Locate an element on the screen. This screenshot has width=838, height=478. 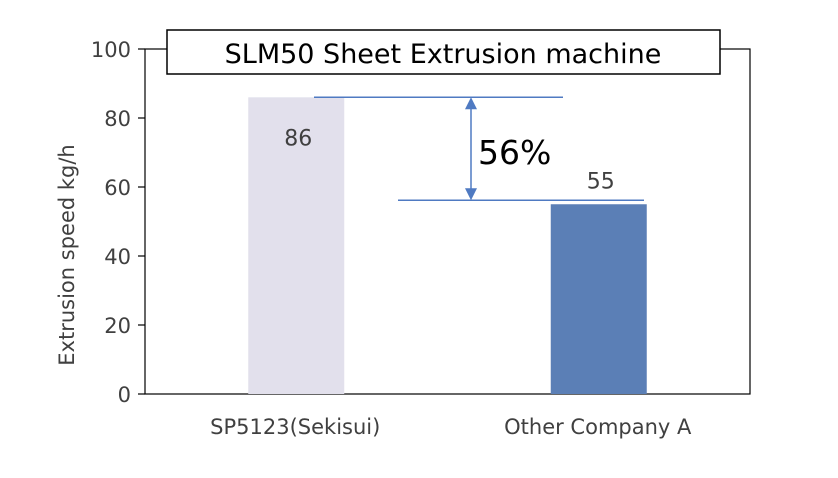
x-category-label: Other Company A is located at coordinates (598, 427).